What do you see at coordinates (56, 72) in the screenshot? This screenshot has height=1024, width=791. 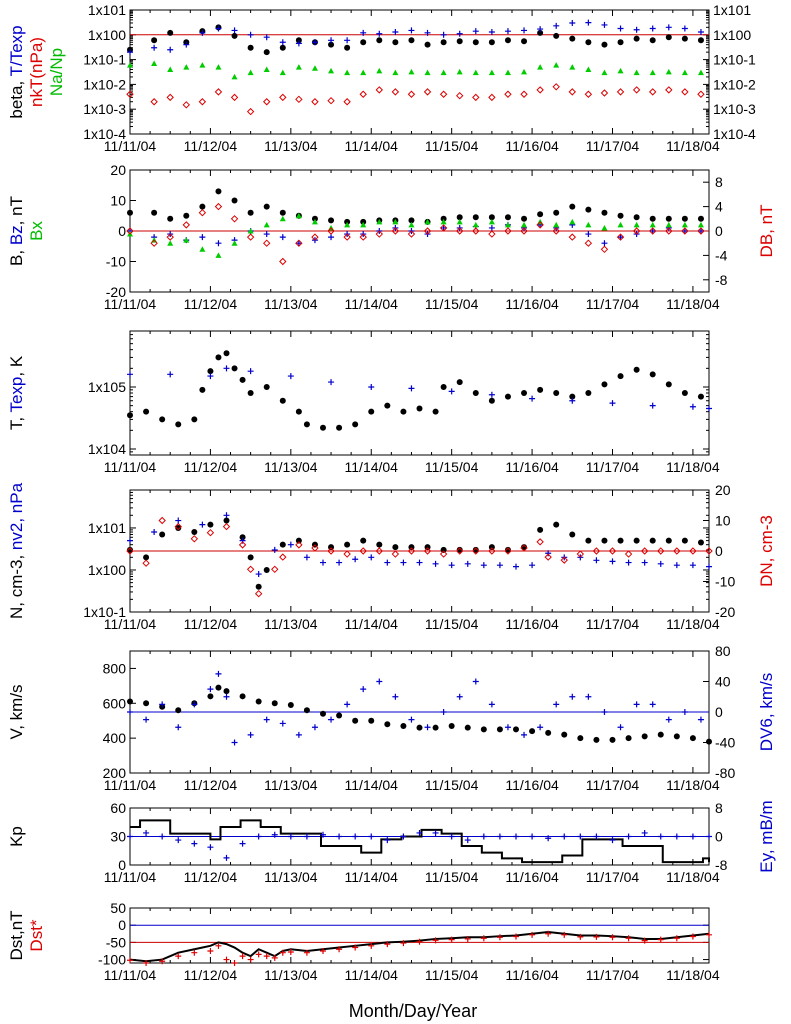 I see `label-part: Na/Np` at bounding box center [56, 72].